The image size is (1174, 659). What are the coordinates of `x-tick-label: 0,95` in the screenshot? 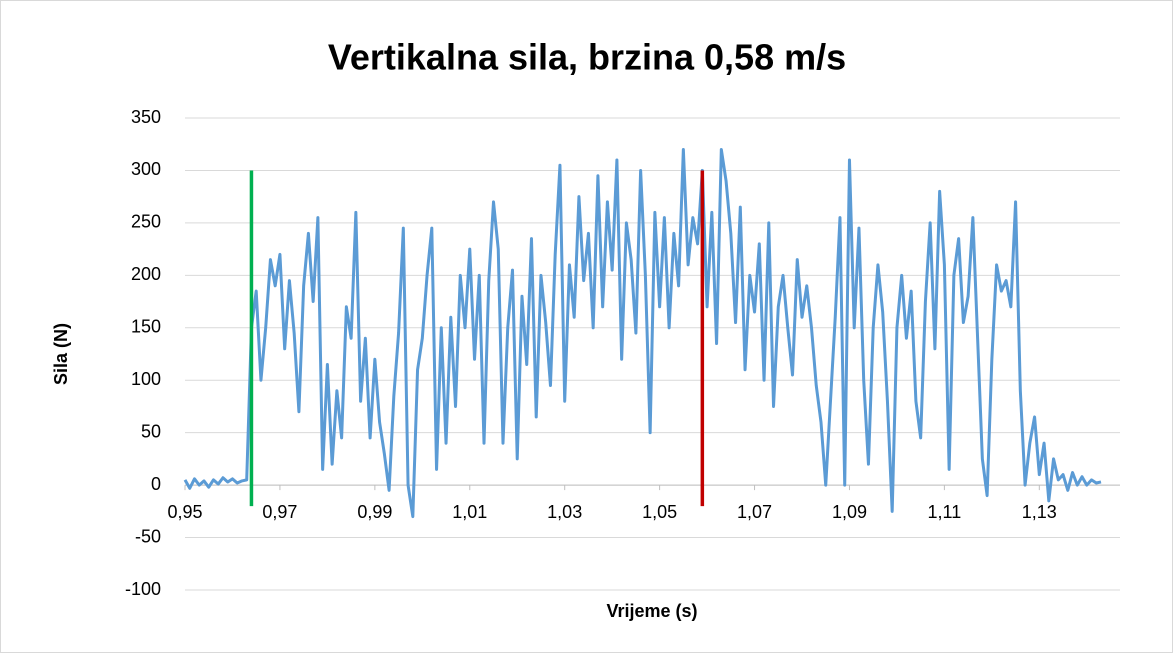 It's located at (184, 512).